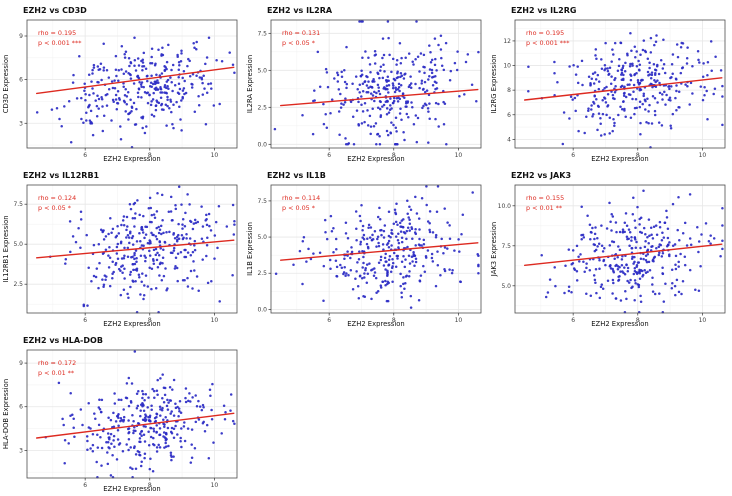 The width and height of the screenshot is (732, 496). What do you see at coordinates (509, 90) in the screenshot?
I see `y-tick-label: 8` at bounding box center [509, 90].